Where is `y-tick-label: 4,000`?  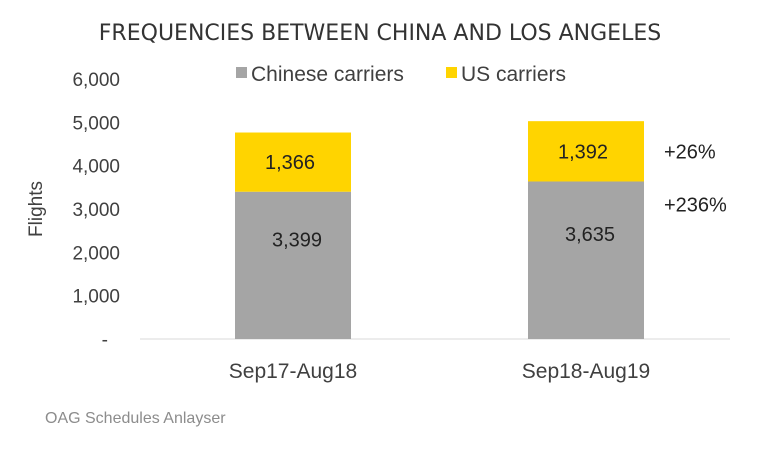
y-tick-label: 4,000 is located at coordinates (96, 167).